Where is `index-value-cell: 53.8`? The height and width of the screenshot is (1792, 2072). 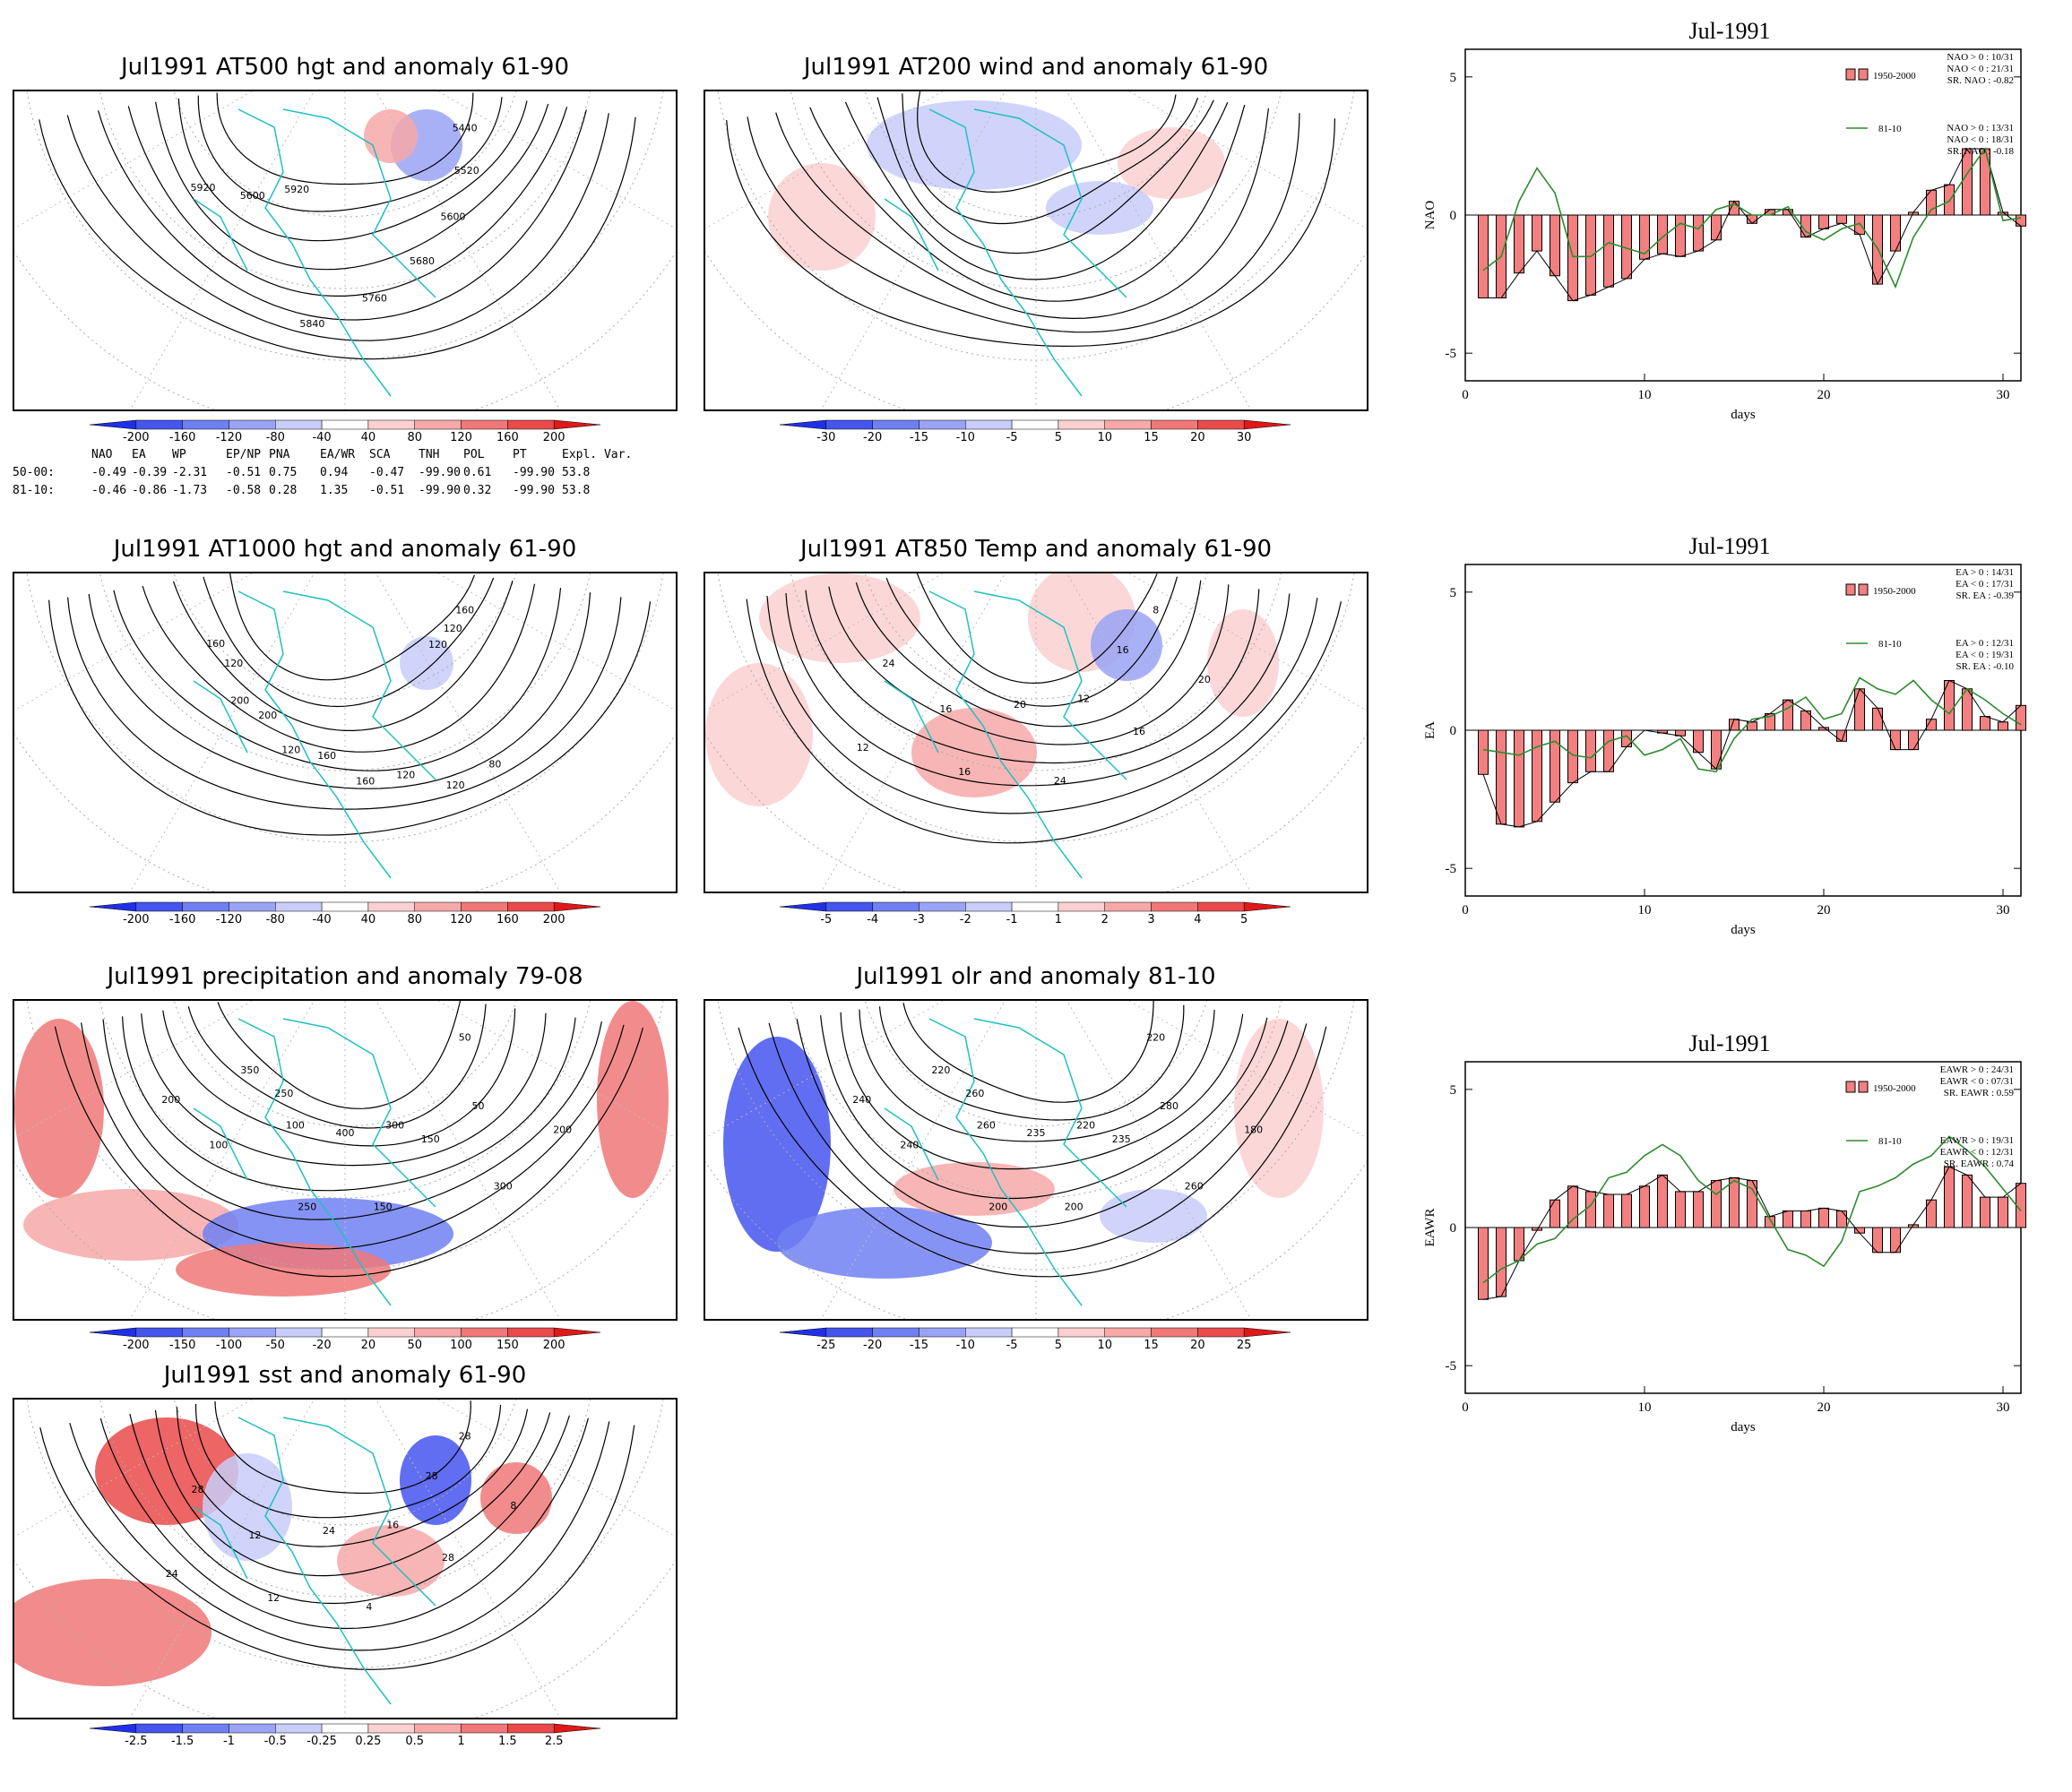
index-value-cell: 53.8 is located at coordinates (576, 472).